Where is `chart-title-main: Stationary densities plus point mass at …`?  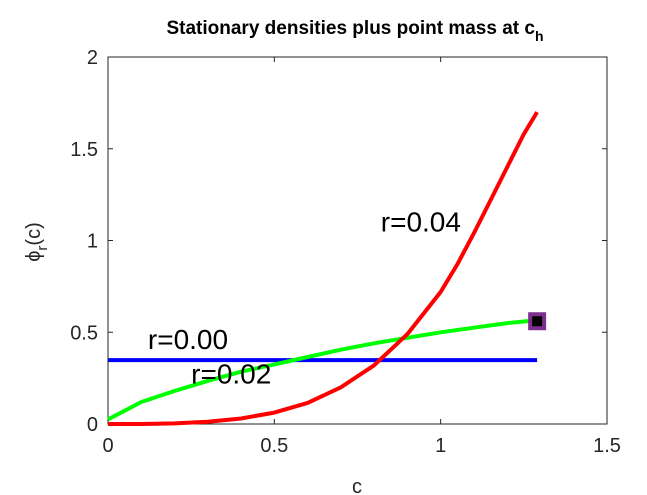 chart-title-main: Stationary densities plus point mass at … is located at coordinates (350, 28).